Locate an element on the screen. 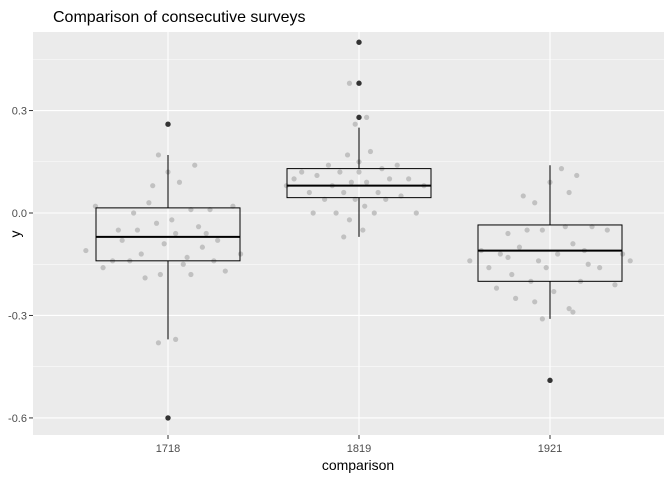 The image size is (672, 480). chart-title: Comparison of consecutive surveys is located at coordinates (179, 17).